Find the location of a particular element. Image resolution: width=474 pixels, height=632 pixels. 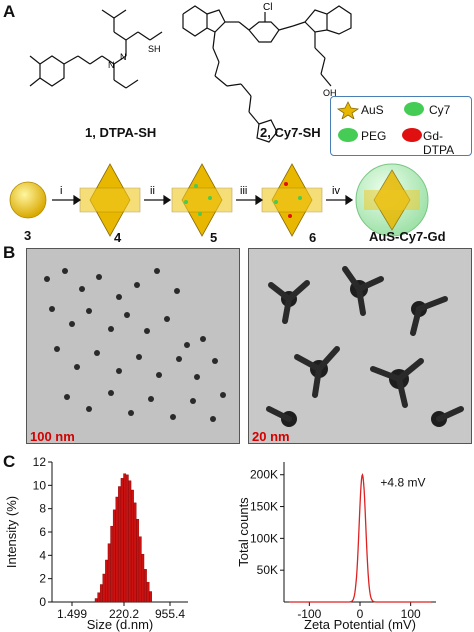

cl-label: Cl is located at coordinates (267, 7).